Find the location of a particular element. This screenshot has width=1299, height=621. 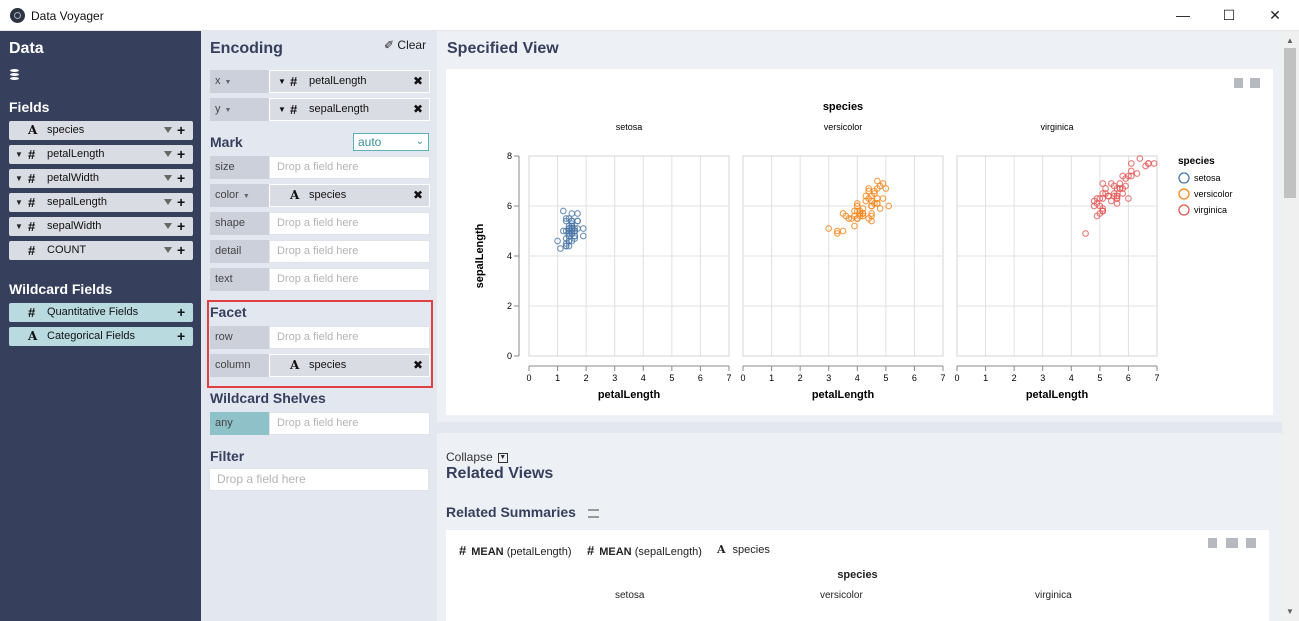

summary-field-chip: # MEAN (sepalLength) is located at coordinates (644, 550).